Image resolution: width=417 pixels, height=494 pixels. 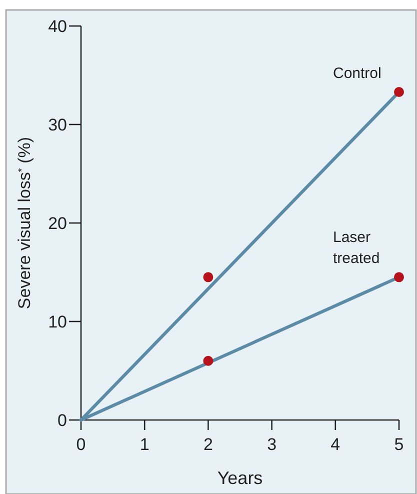 I want to click on x-tick-label: 1, so click(x=145, y=444).